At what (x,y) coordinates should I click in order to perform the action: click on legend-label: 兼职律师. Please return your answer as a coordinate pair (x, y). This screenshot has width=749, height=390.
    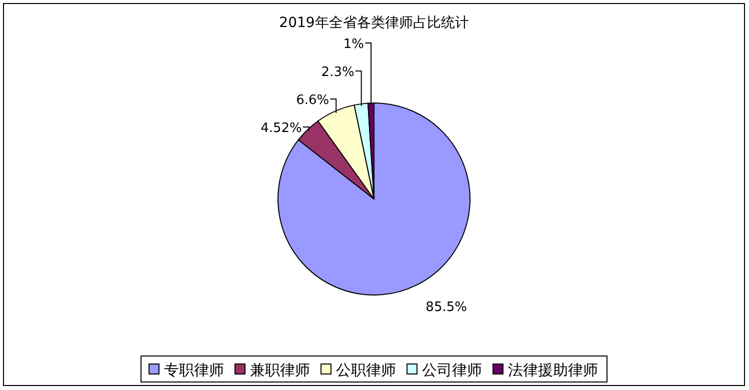
    Looking at the image, I should click on (280, 370).